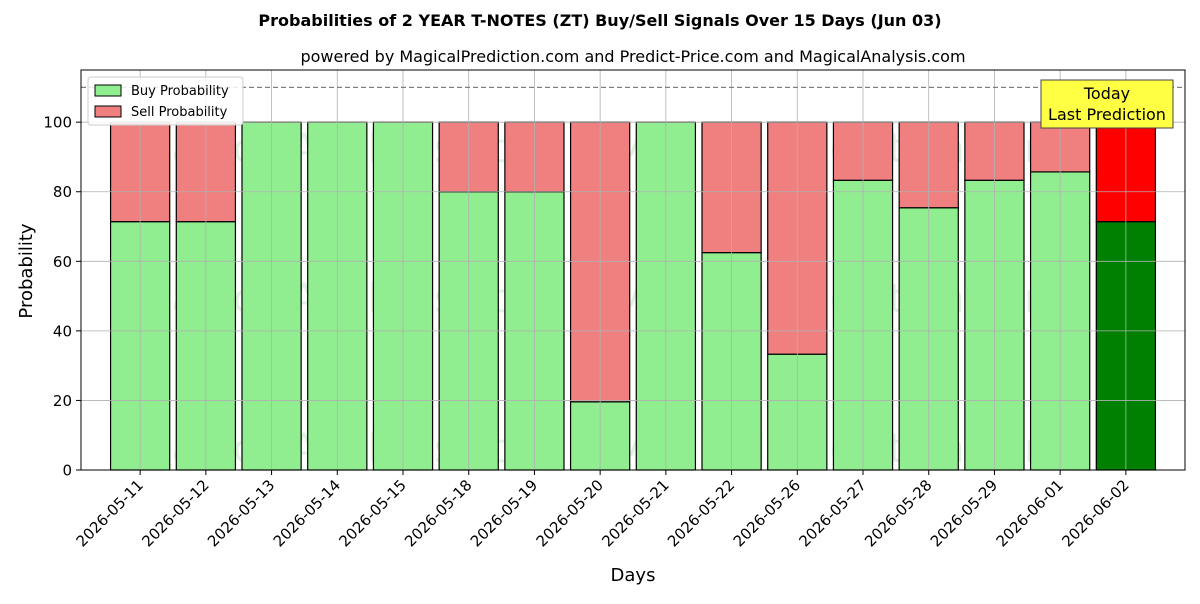 This screenshot has width=1200, height=604. Describe the element at coordinates (26, 270) in the screenshot. I see `y-axis-label: Probability` at that location.